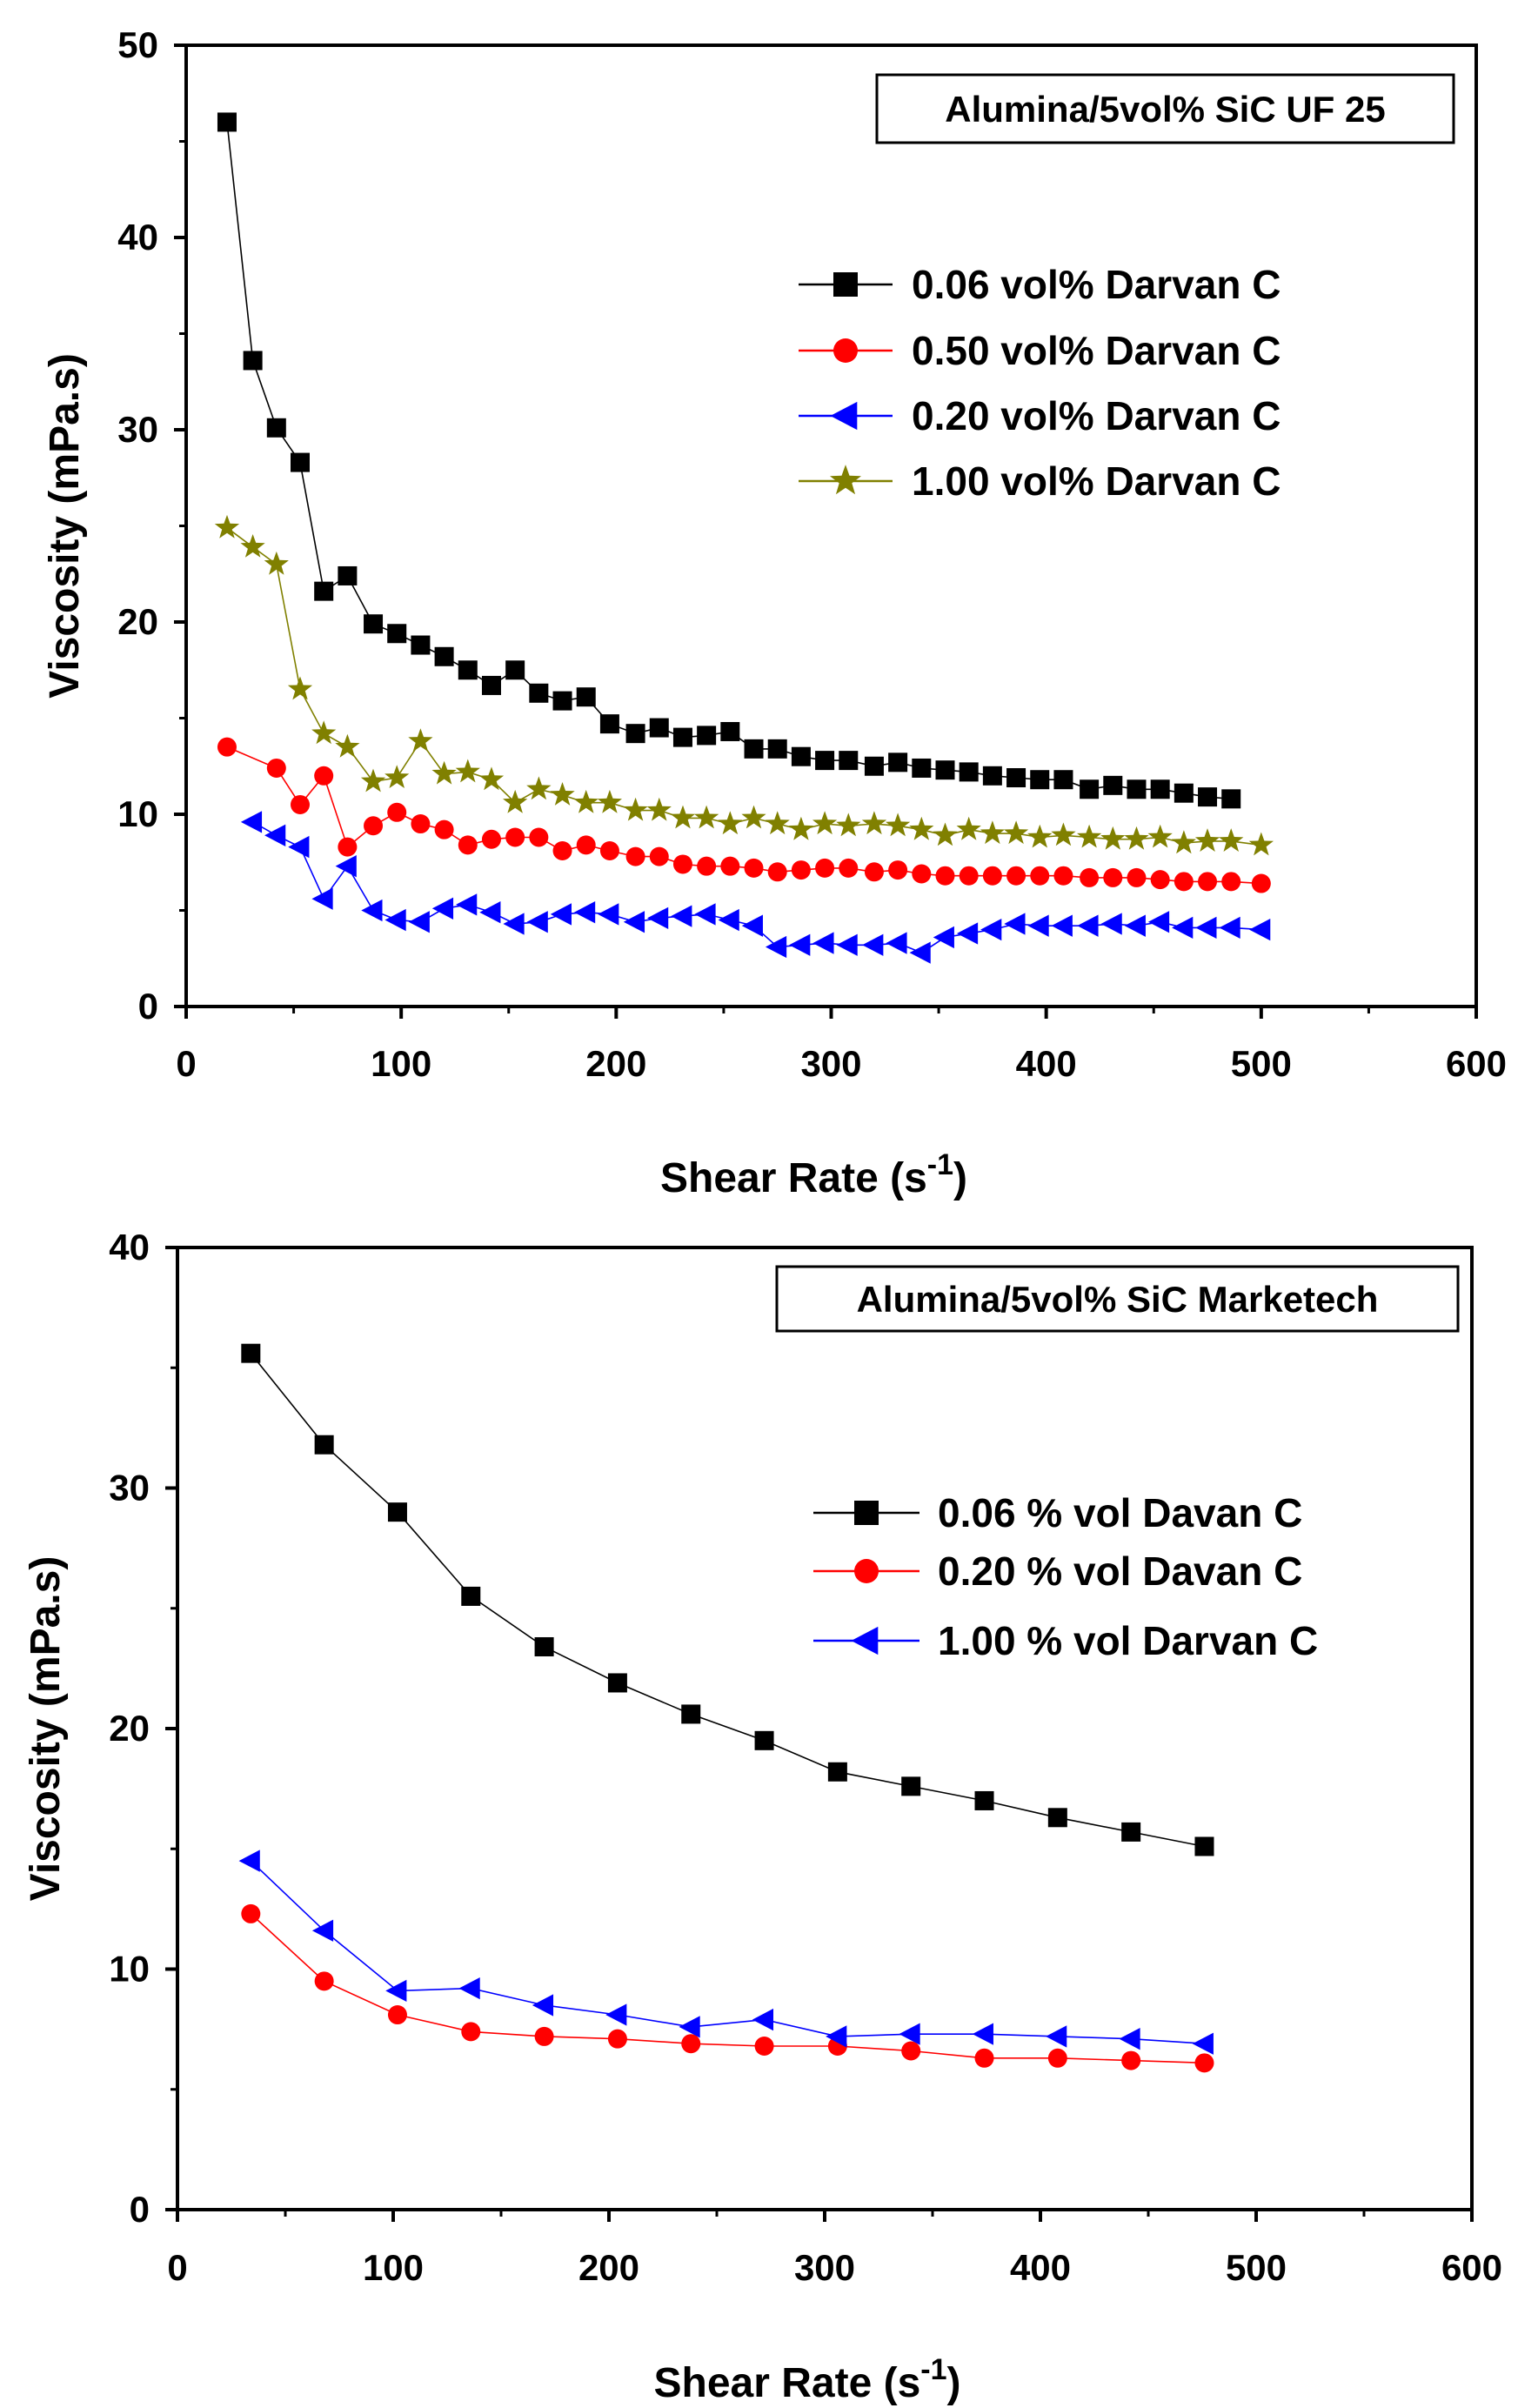  I want to click on top-legend-marker, so click(845, 480).